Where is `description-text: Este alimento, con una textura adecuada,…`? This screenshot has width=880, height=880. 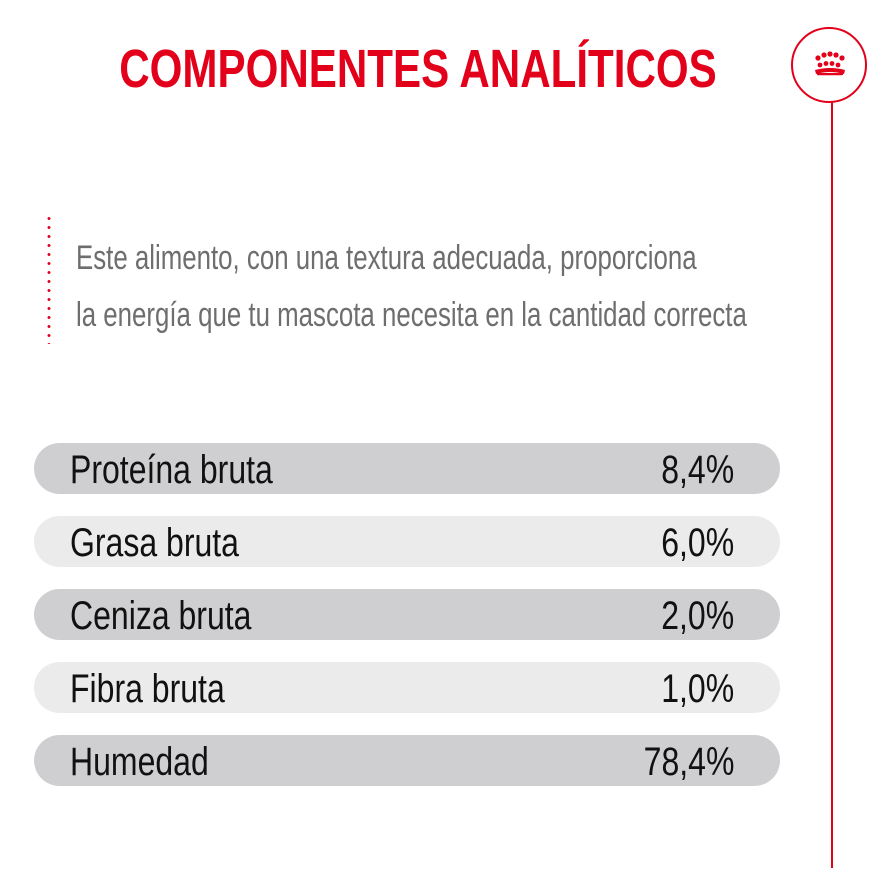 description-text: Este alimento, con una textura adecuada,… is located at coordinates (418, 287).